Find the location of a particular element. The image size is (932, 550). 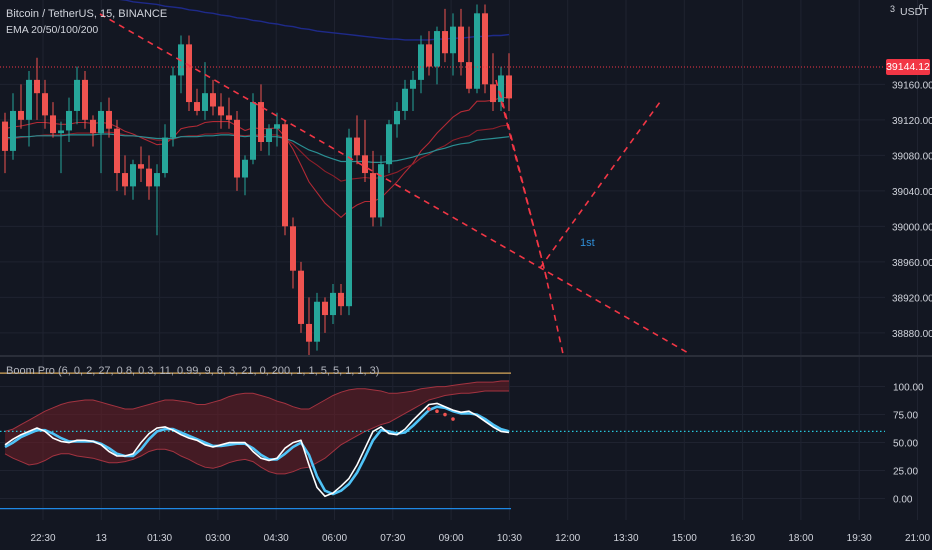

time-tick-label: 04:30 is located at coordinates (276, 538).